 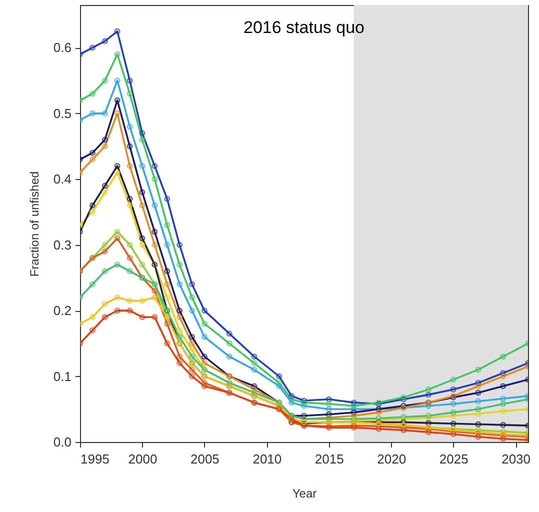 I want to click on y-axis-title: Fraction of unfished, so click(x=34, y=224).